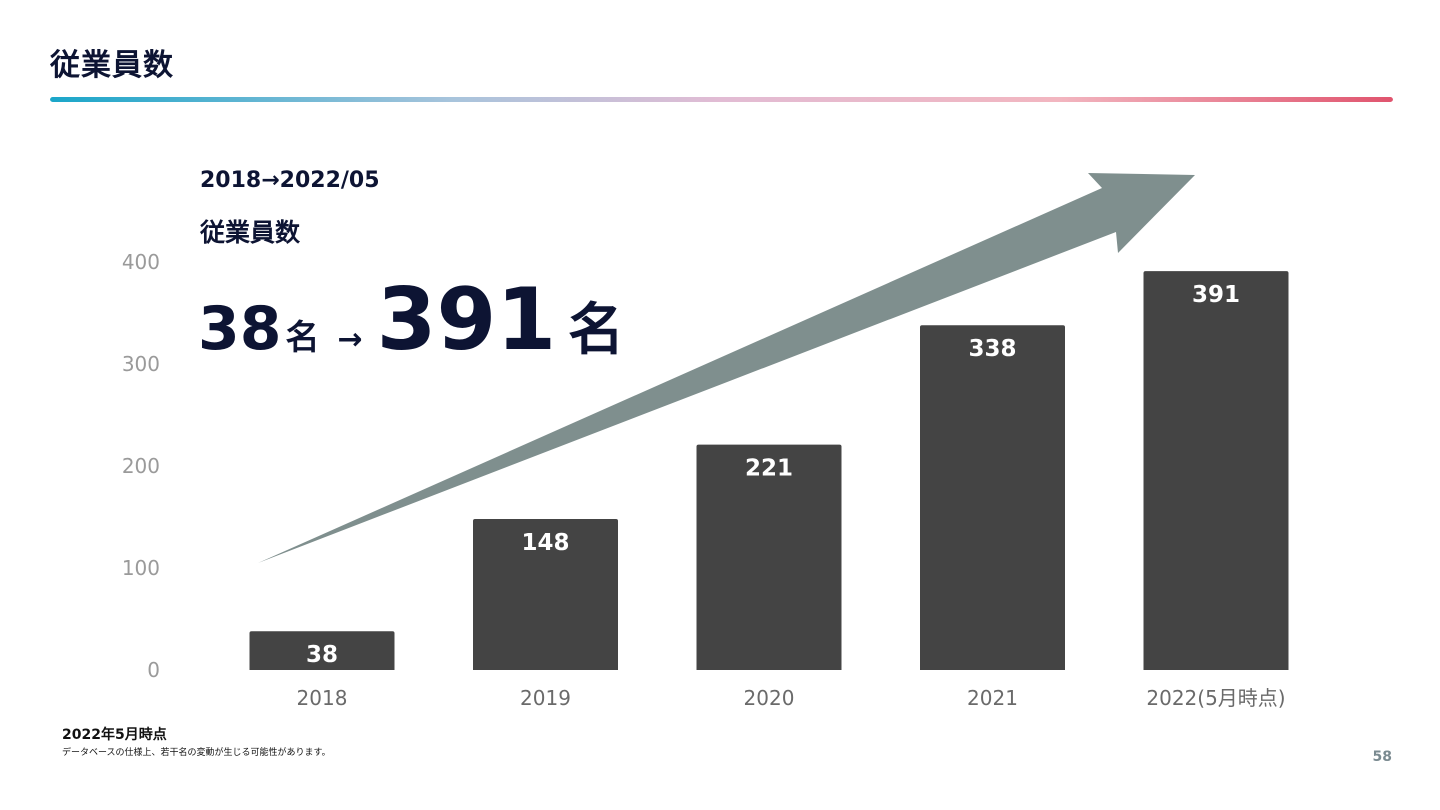  Describe the element at coordinates (141, 466) in the screenshot. I see `y-tick-label: 200` at that location.